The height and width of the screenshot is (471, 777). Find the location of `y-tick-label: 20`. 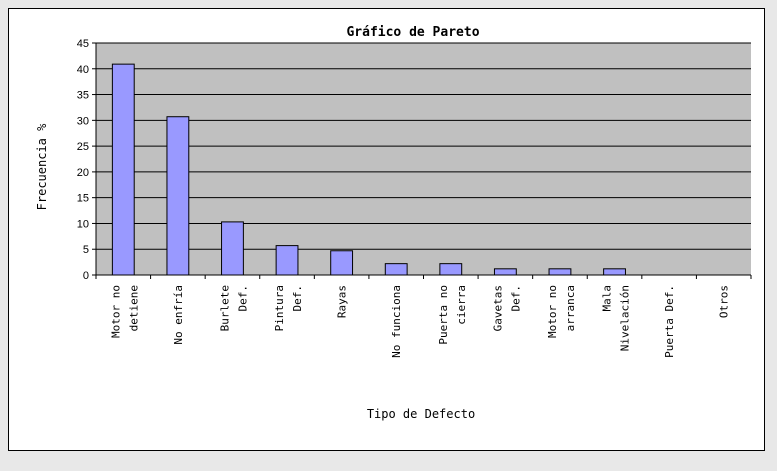

y-tick-label: 20 is located at coordinates (83, 173).